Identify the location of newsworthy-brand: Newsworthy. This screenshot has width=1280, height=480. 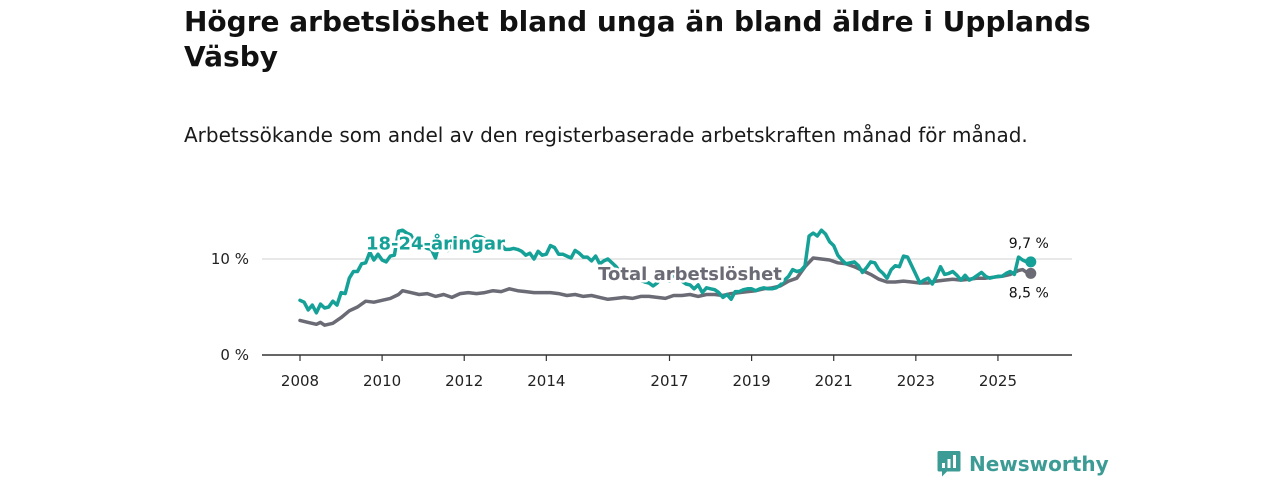
(1023, 464).